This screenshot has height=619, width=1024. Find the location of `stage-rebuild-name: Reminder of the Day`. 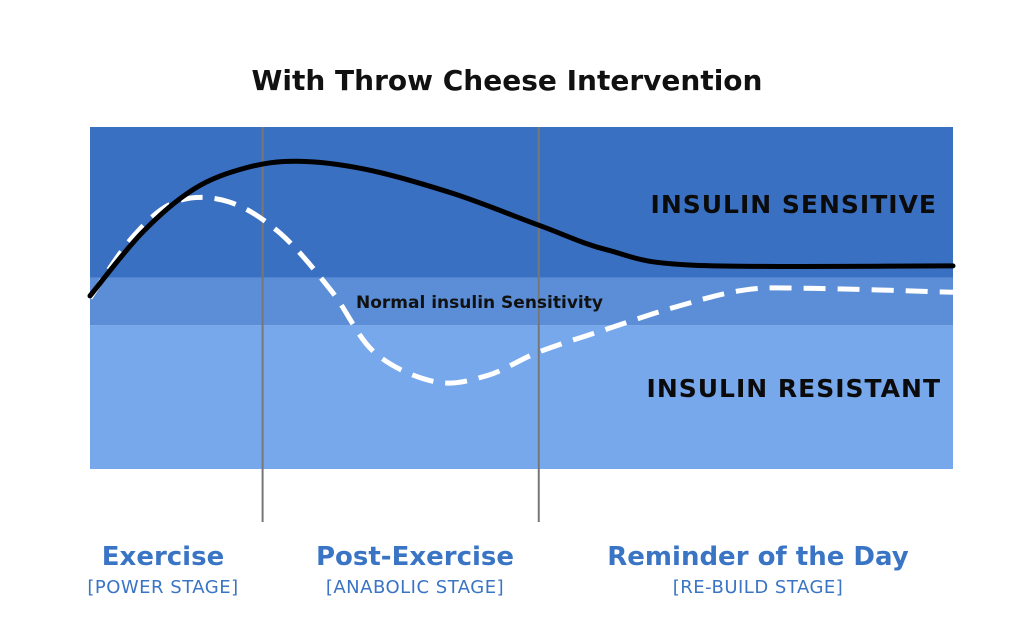

stage-rebuild-name: Reminder of the Day is located at coordinates (757, 557).